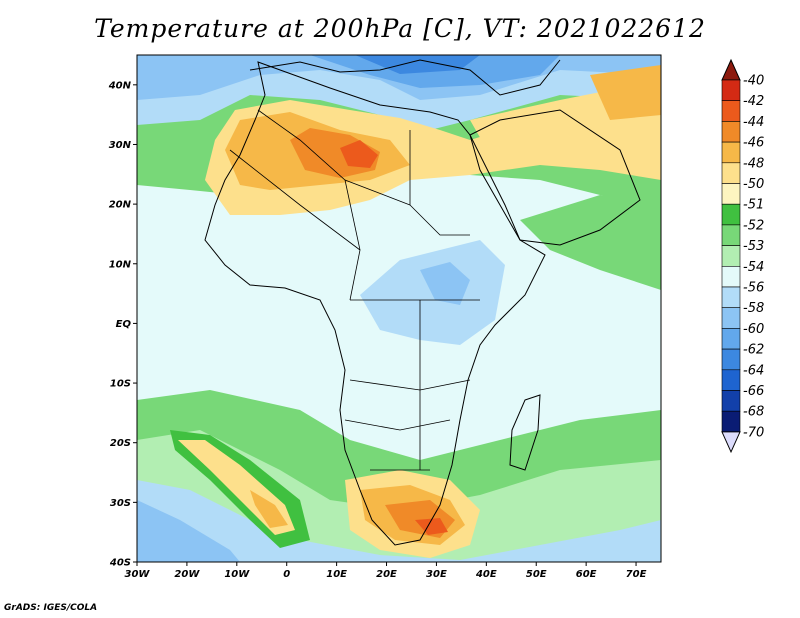 This screenshot has height=618, width=800. I want to click on contour-southwest-blue, so click(188, 531).